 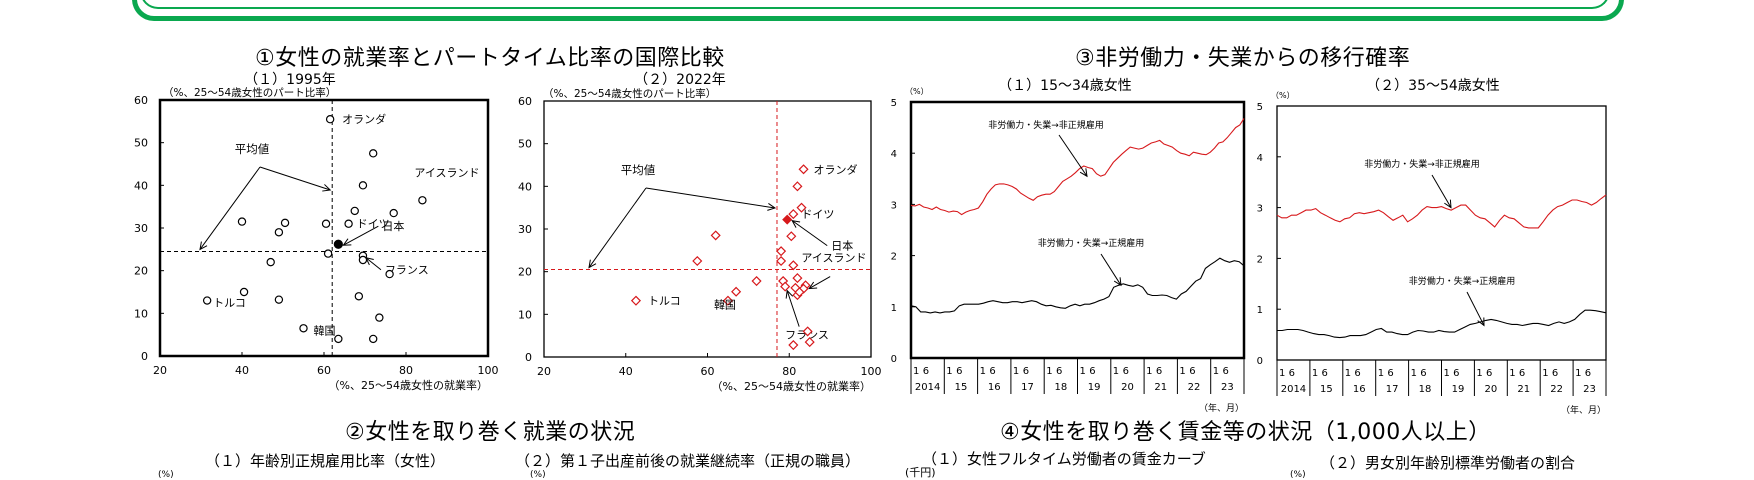 What do you see at coordinates (525, 186) in the screenshot?
I see `y-tick-label: 40` at bounding box center [525, 186].